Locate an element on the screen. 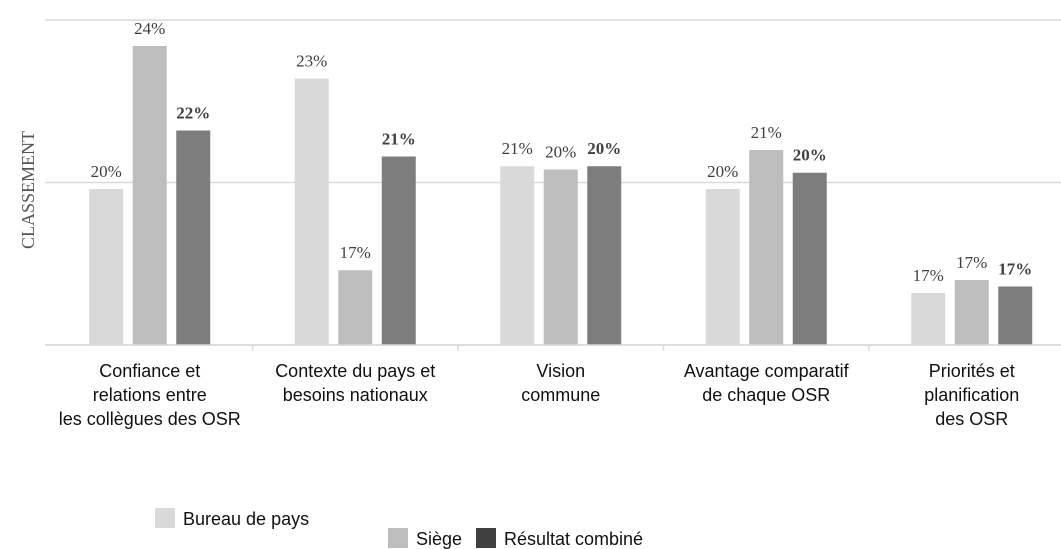 The height and width of the screenshot is (549, 1061). x-tick-label-line: Contexte du pays et is located at coordinates (355, 371).